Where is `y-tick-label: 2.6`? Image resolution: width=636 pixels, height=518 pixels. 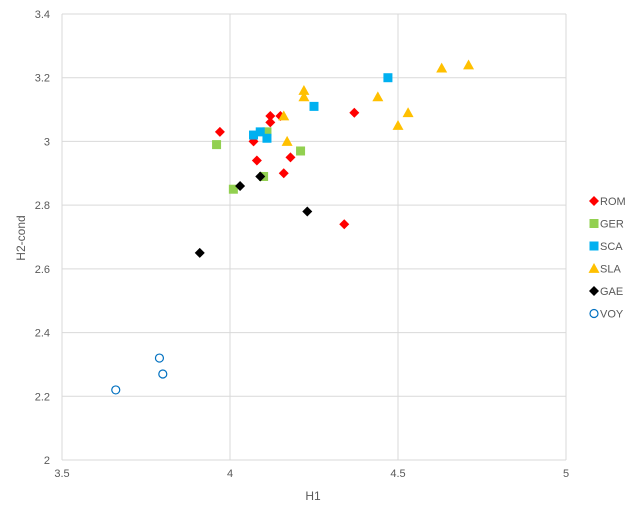
y-tick-label: 2.6 is located at coordinates (42, 270).